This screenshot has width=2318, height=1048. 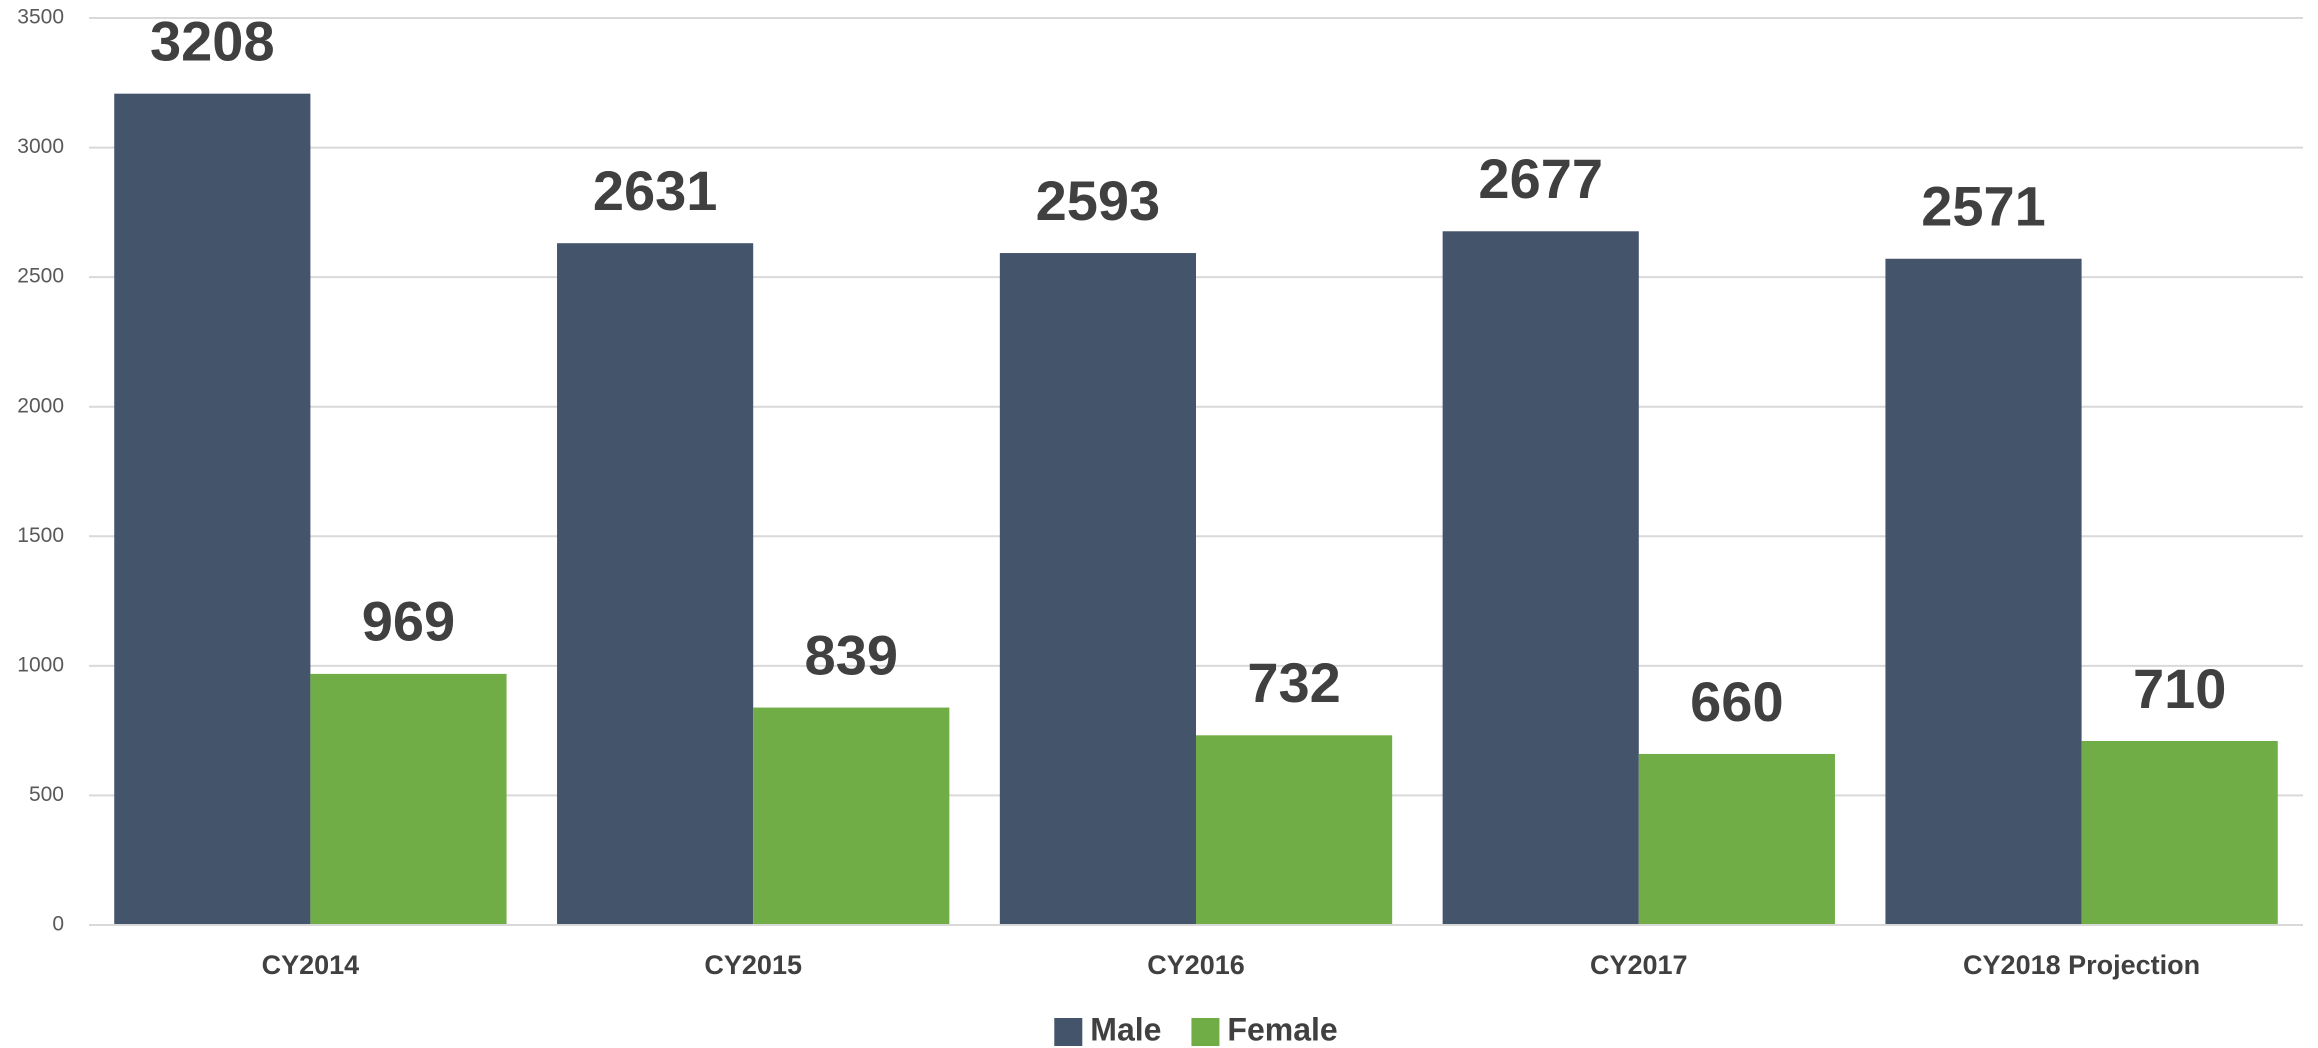 I want to click on data-label: 3208, so click(x=212, y=40).